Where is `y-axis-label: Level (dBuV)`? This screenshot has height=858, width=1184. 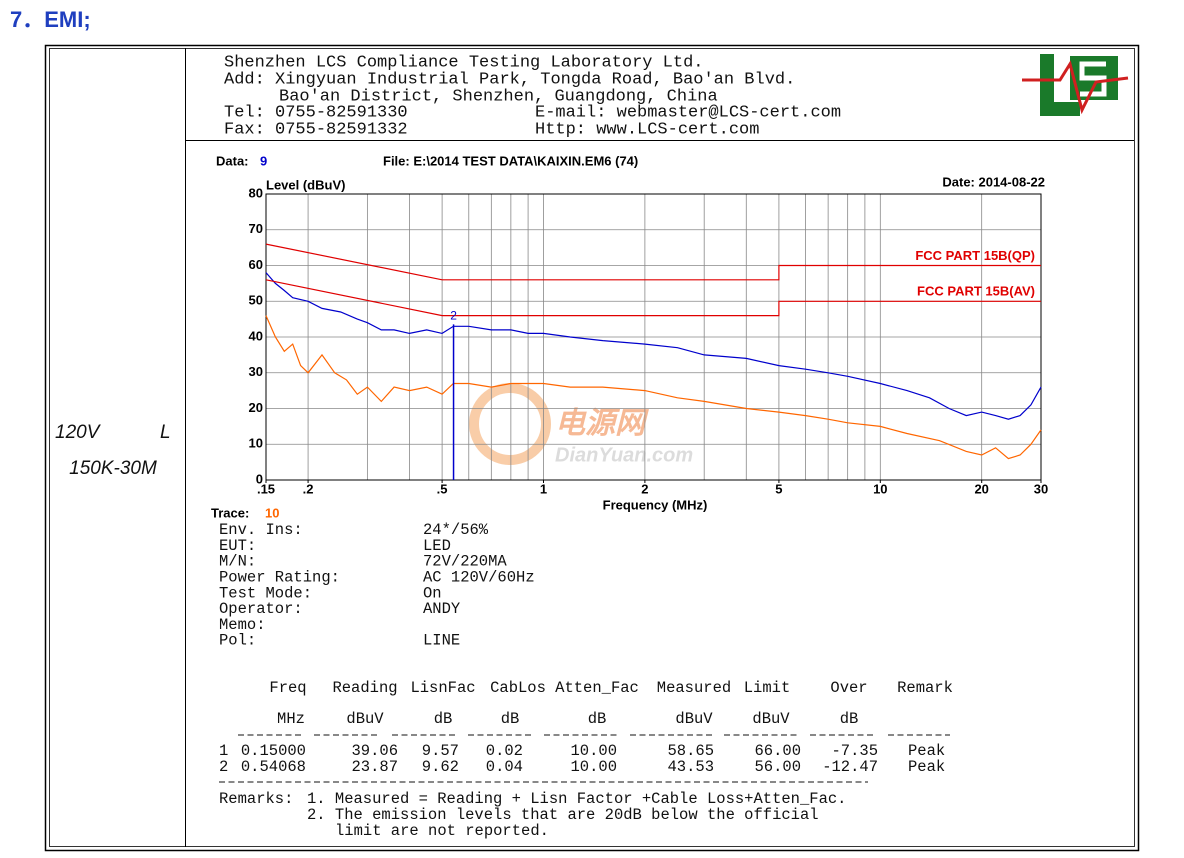
y-axis-label: Level (dBuV) is located at coordinates (305, 184).